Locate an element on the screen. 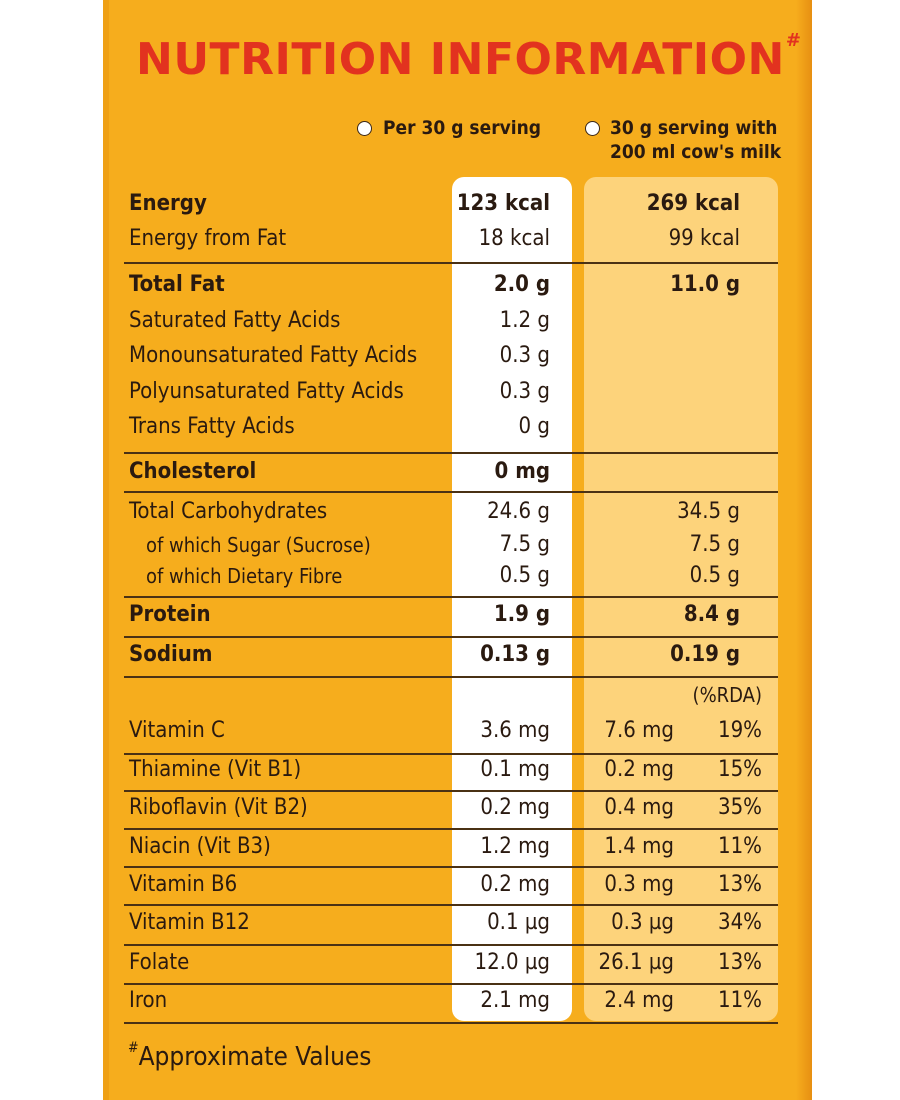  riboflavin-with-milk: 0.4 mg is located at coordinates (639, 807).